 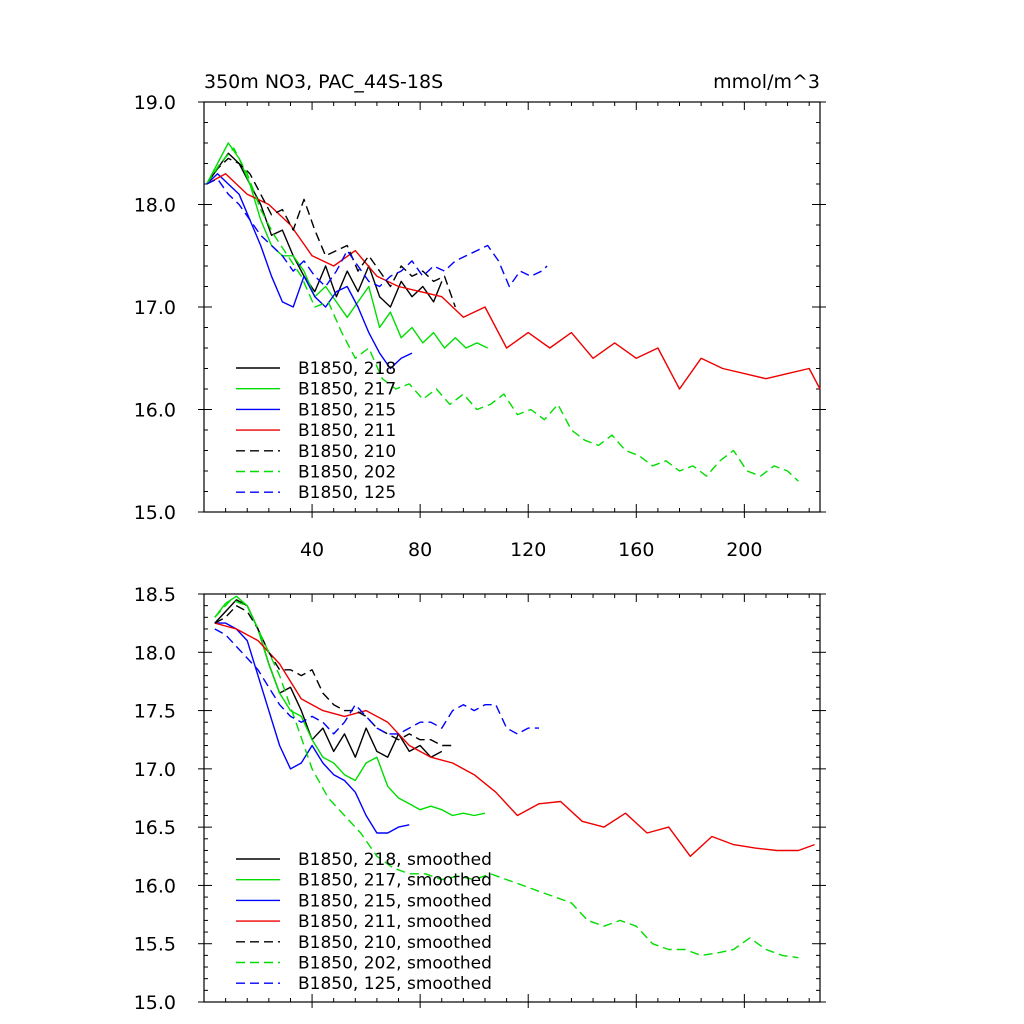 I want to click on top-x-tick-label: 200, so click(x=744, y=550).